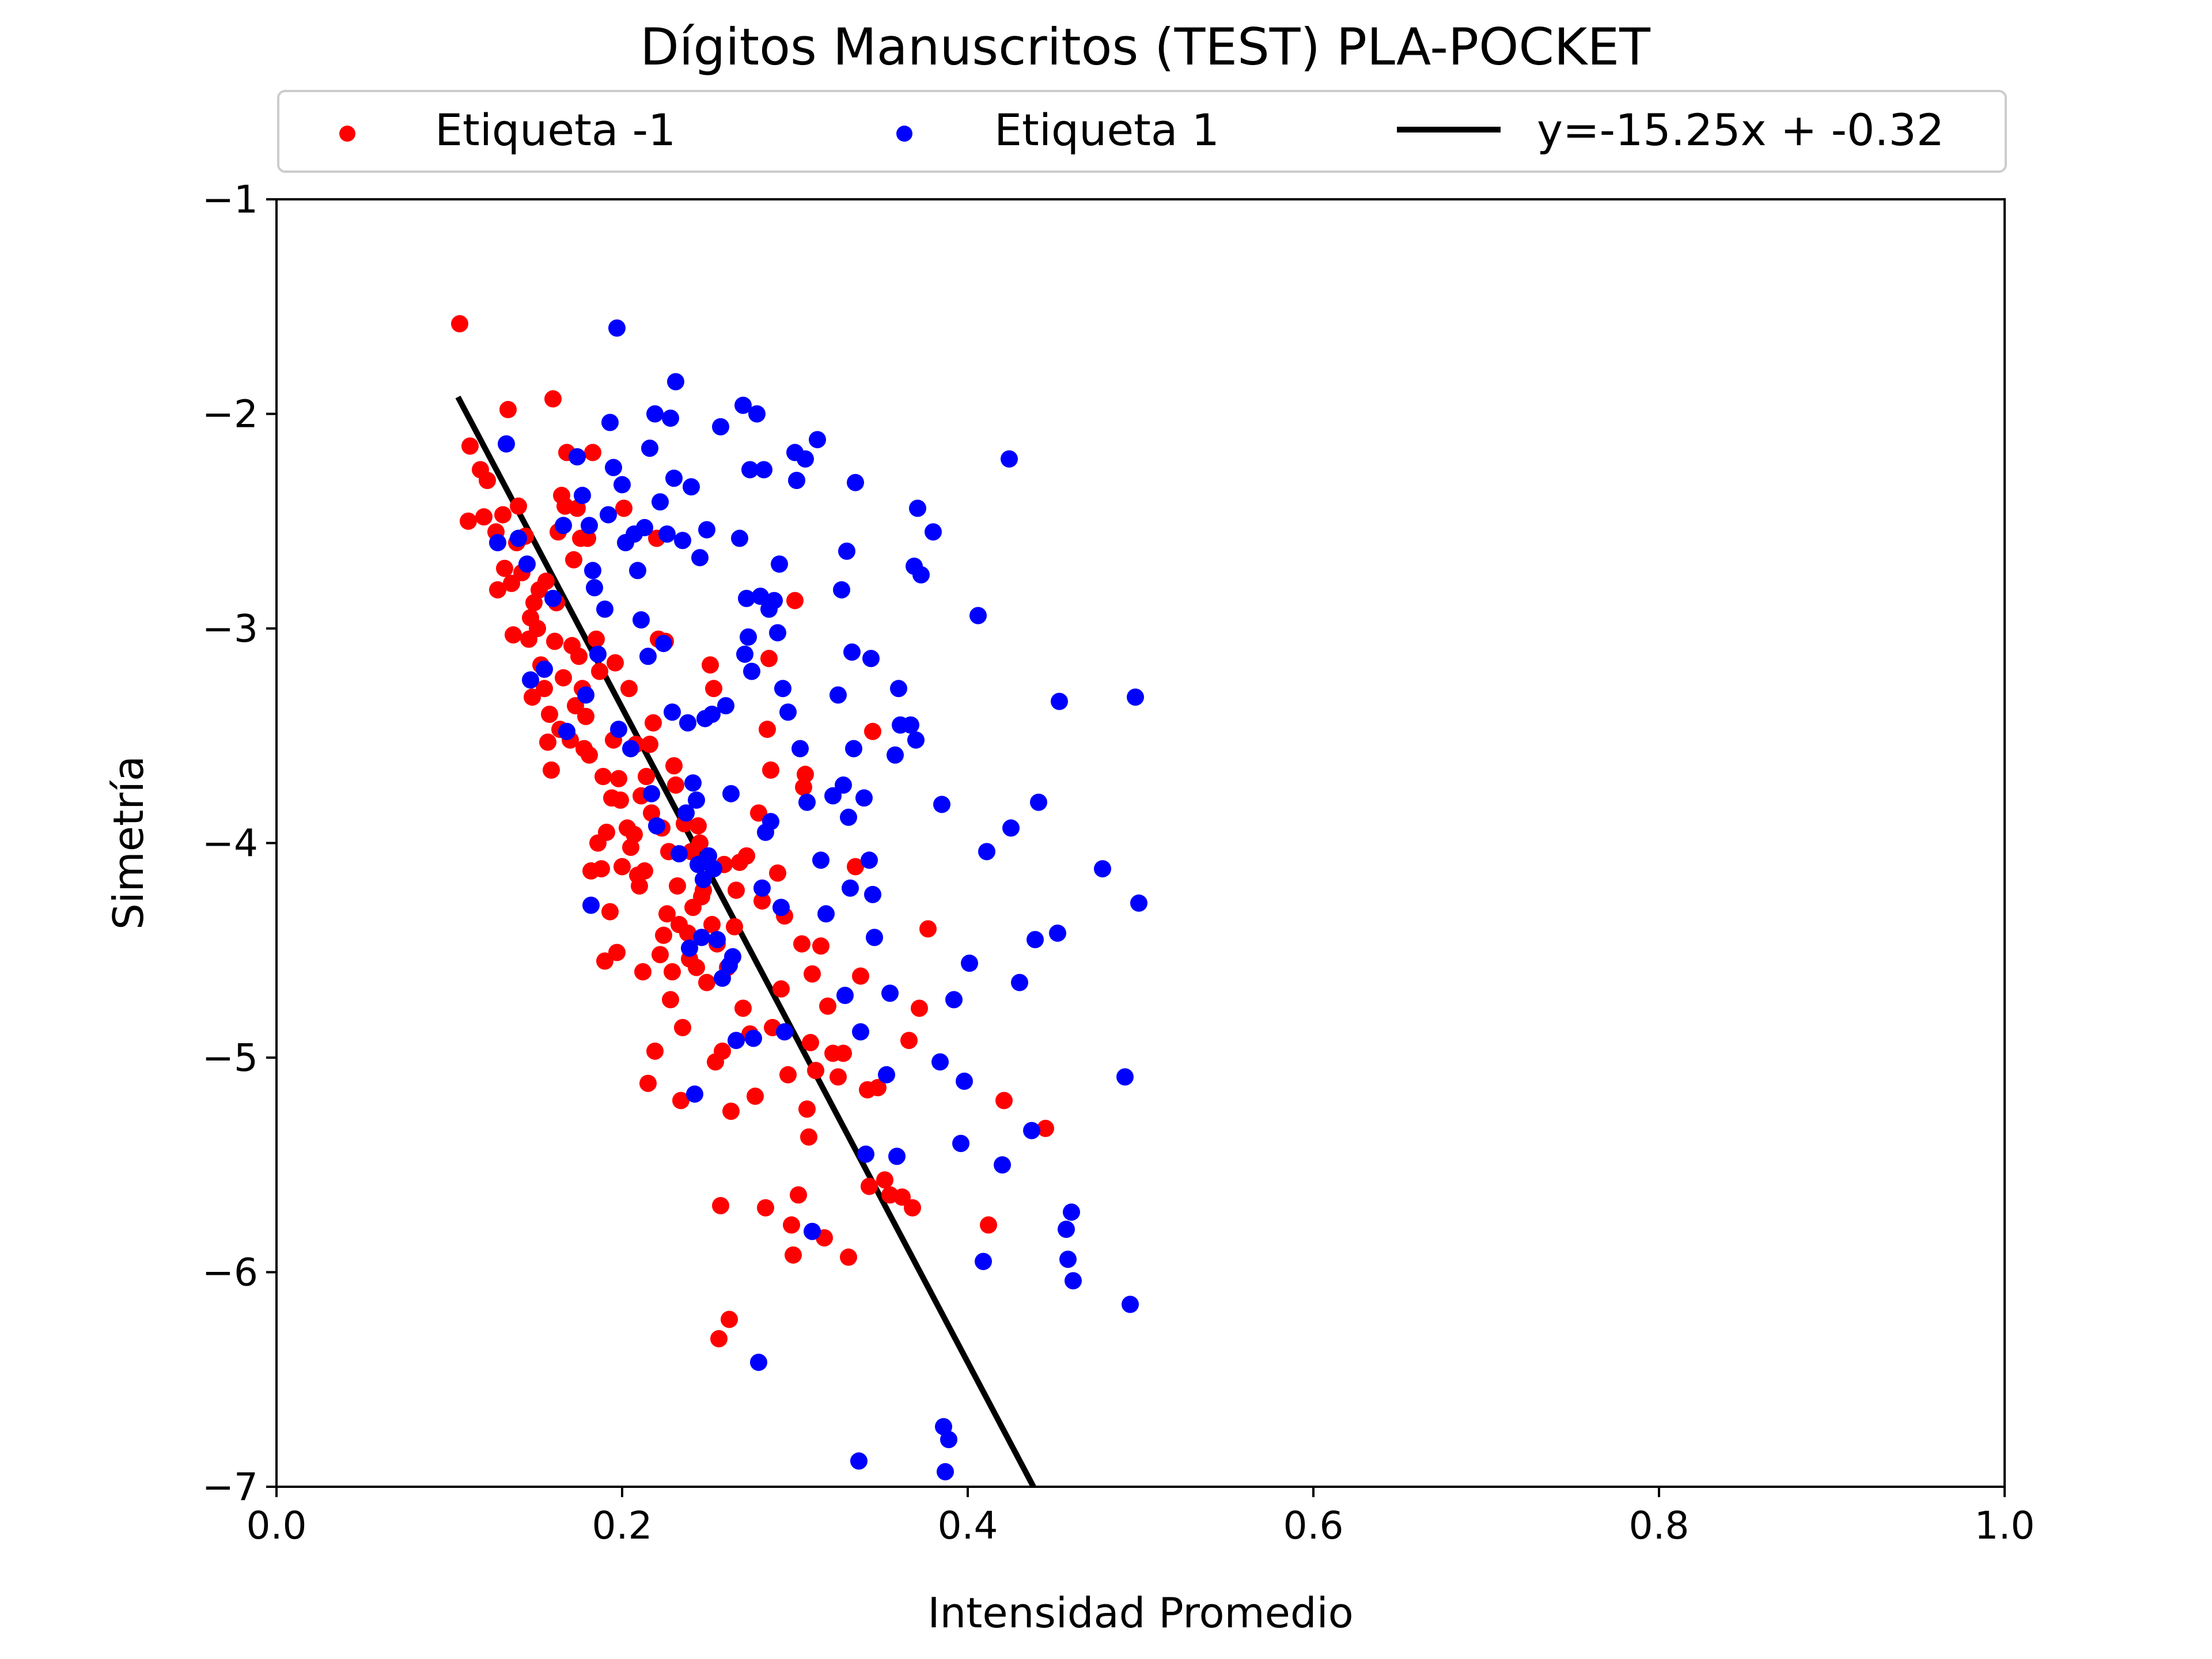  I want to click on y-tick-label: −3, so click(230, 629).